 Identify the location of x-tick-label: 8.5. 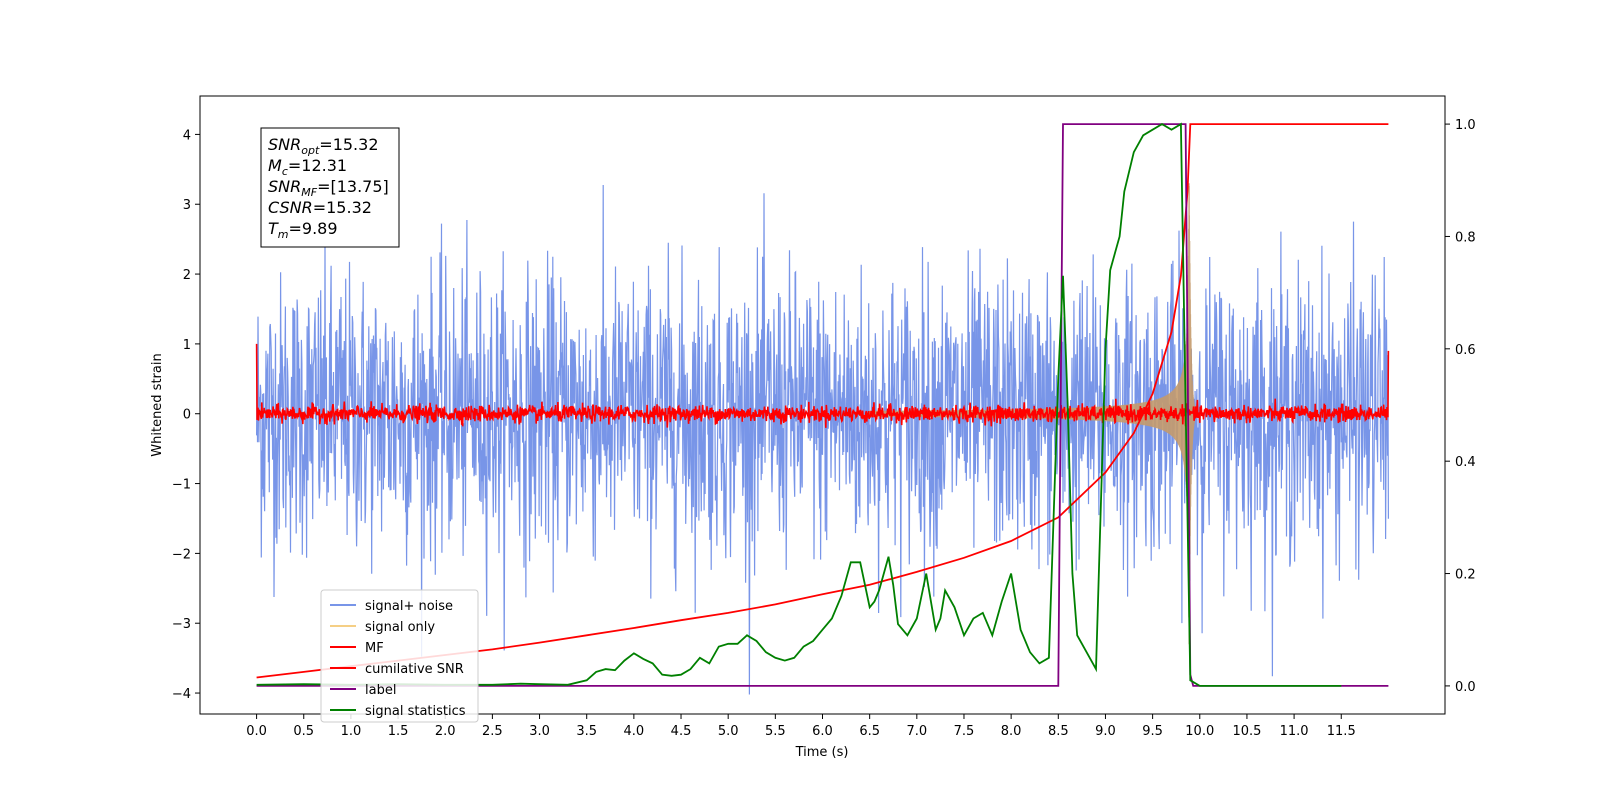
(1058, 731).